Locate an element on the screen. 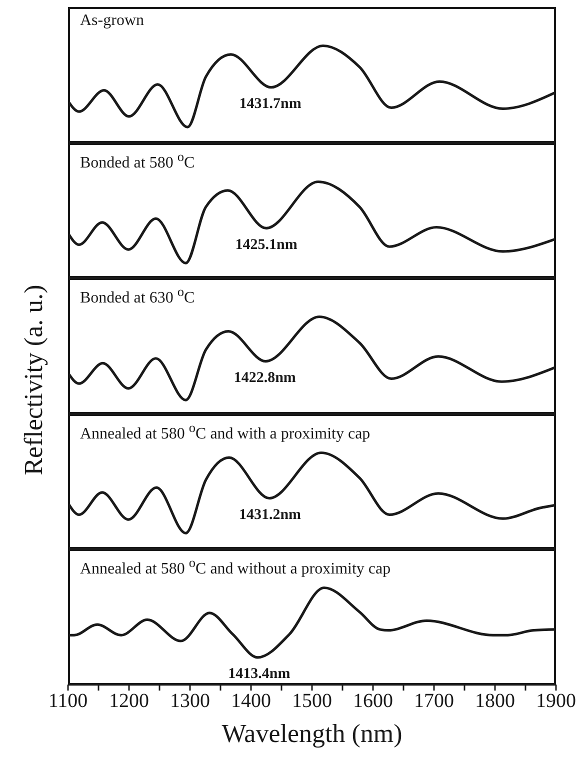 Image resolution: width=588 pixels, height=763 pixels. x-tick-label: 1600 is located at coordinates (373, 701).